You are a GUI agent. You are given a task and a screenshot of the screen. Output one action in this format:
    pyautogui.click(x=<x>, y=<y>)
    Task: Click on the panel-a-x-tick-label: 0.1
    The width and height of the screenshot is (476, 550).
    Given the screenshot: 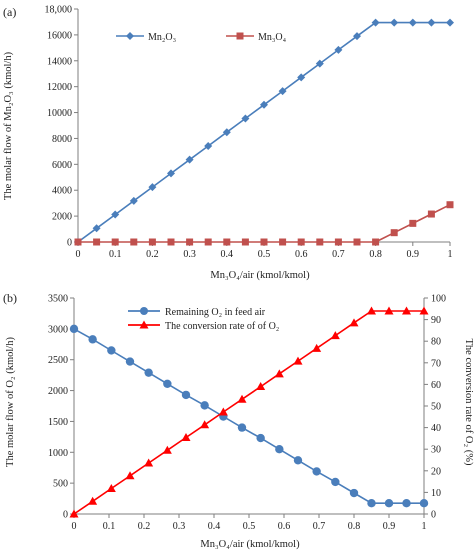 What is the action you would take?
    pyautogui.click(x=115, y=254)
    